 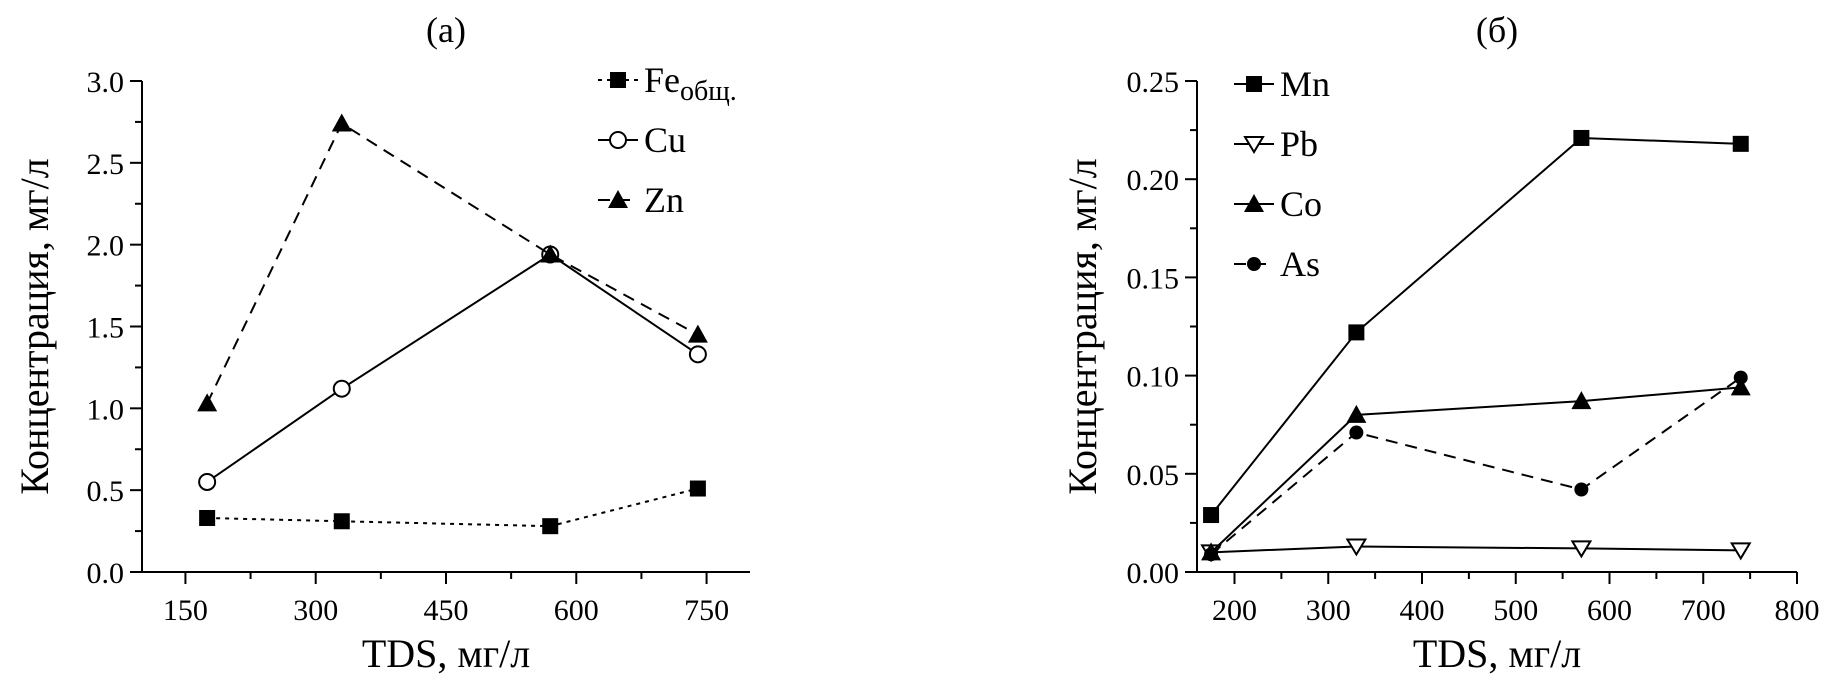 I want to click on series-line-co, so click(x=1475, y=470).